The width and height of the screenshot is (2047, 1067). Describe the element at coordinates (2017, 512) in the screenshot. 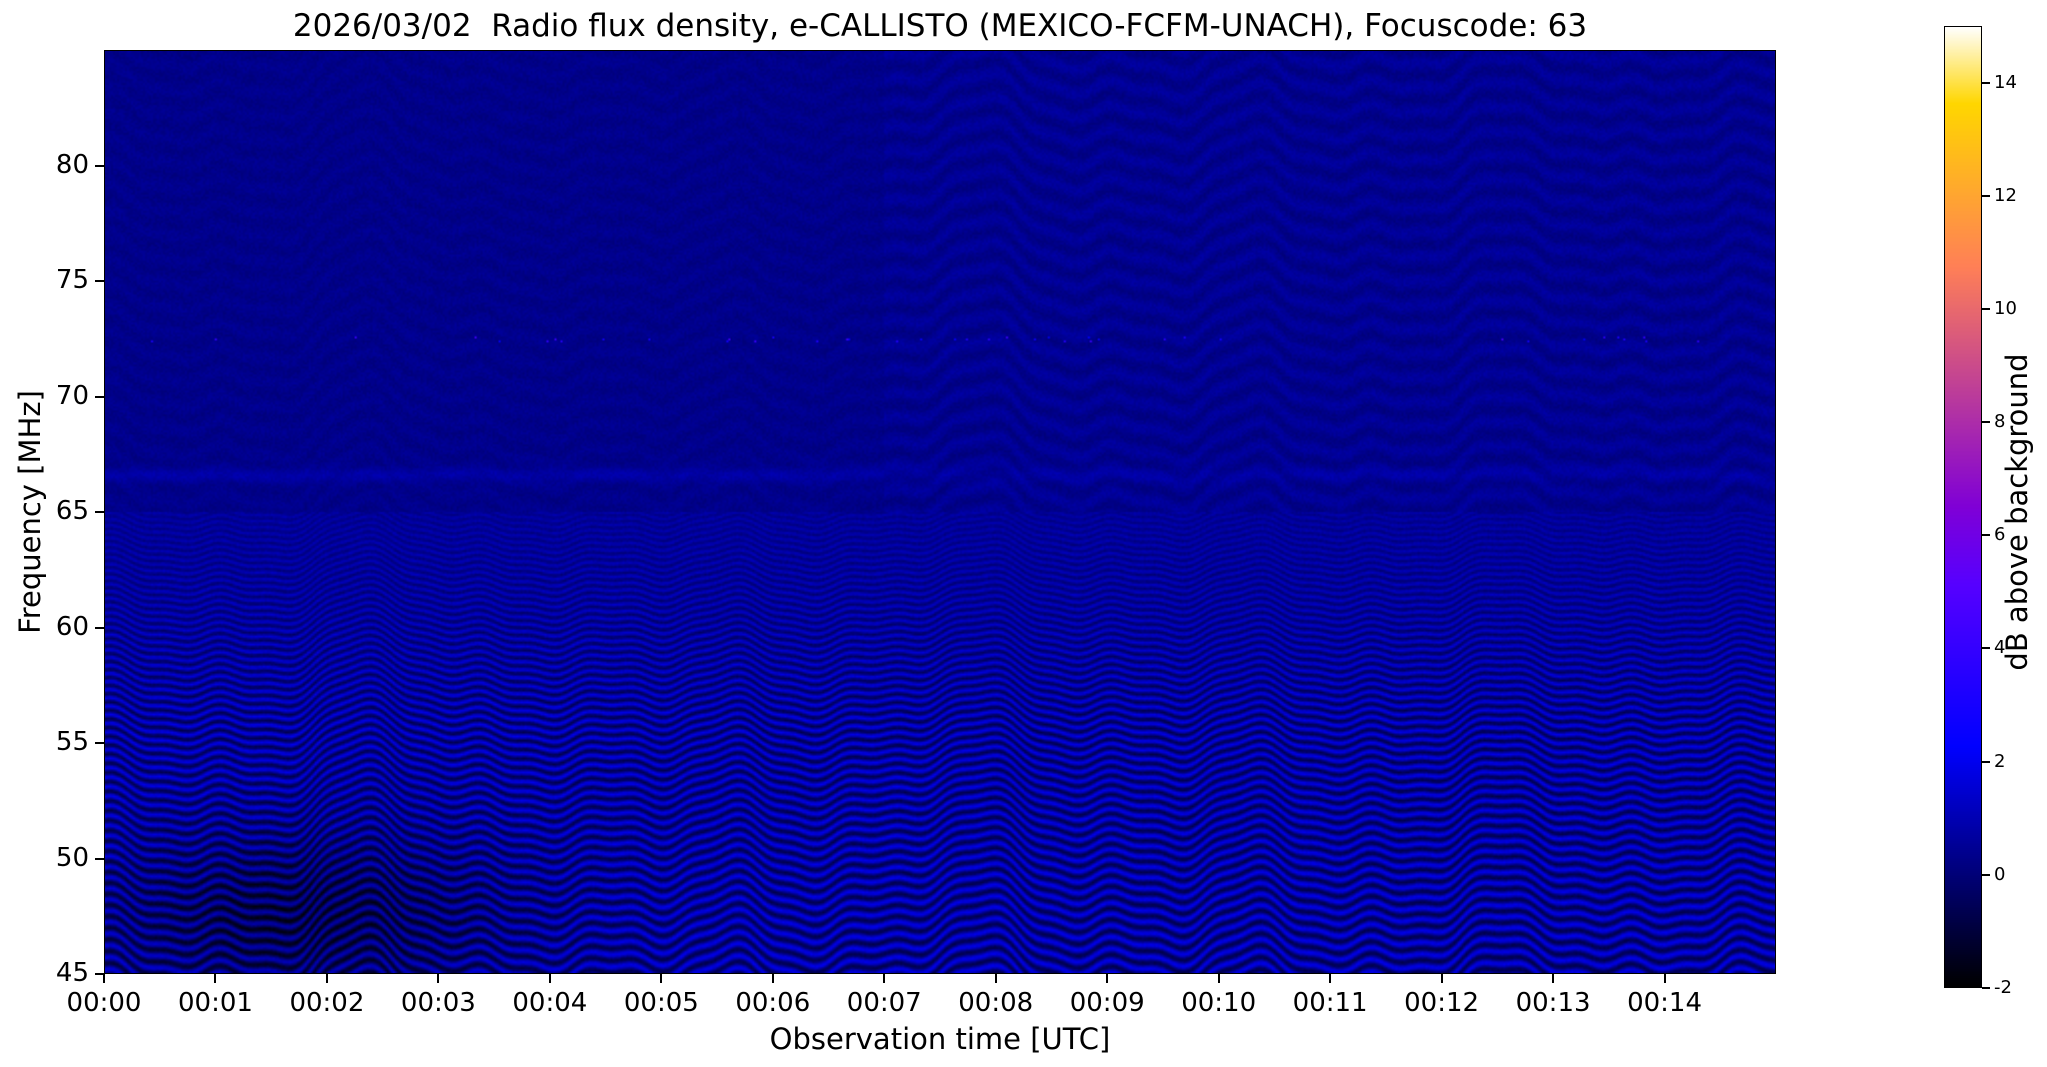

I see `colorbar-label: dB above background` at that location.